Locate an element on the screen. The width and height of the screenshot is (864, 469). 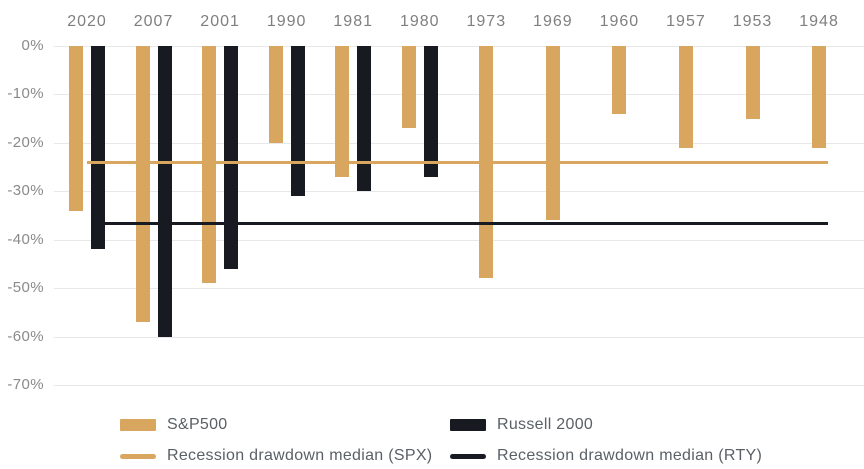
gridline--50% is located at coordinates (459, 289).